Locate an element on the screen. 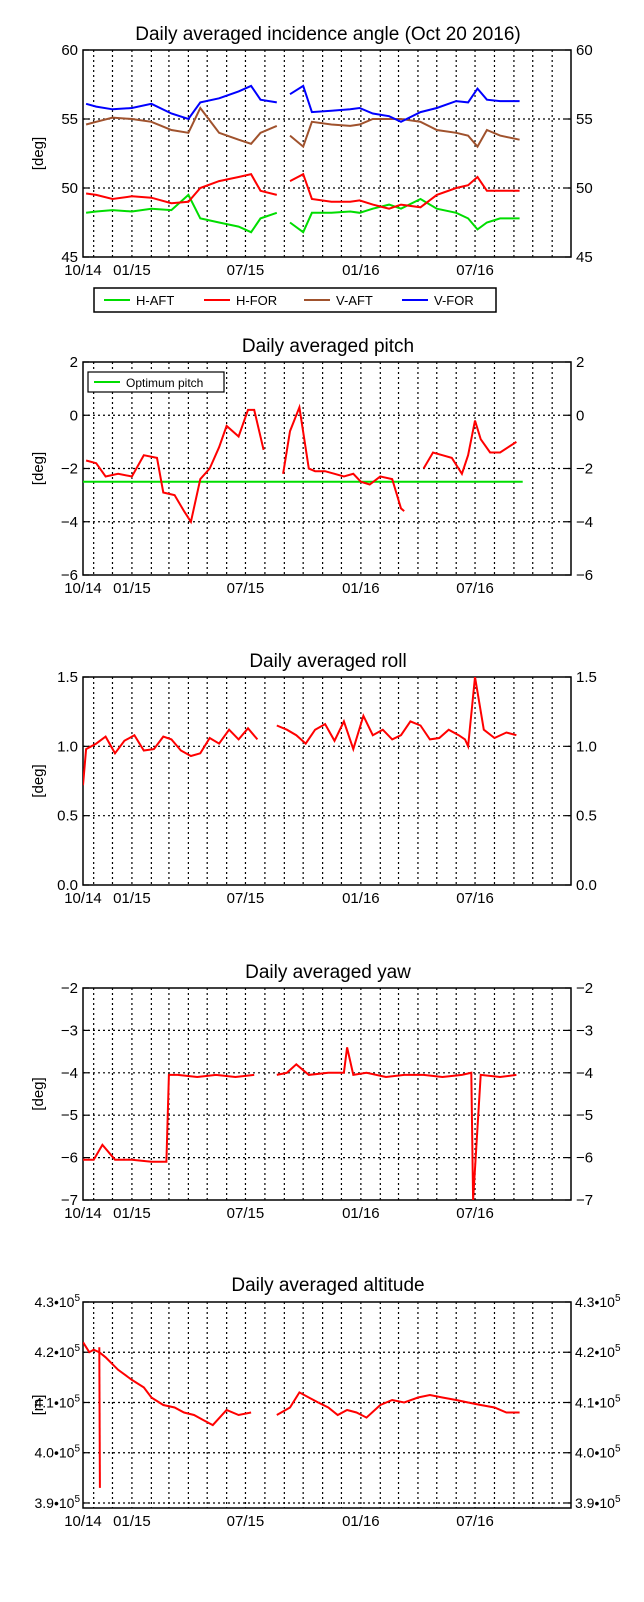 The image size is (644, 1602). y-tick-label-right: 50 is located at coordinates (584, 188).